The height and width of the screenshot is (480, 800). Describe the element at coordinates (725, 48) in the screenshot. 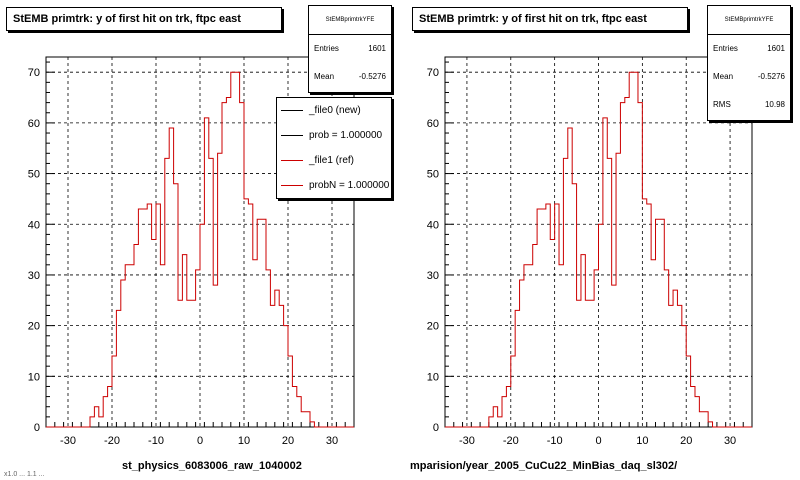

I see `right-stats-entries-label: Entries` at that location.